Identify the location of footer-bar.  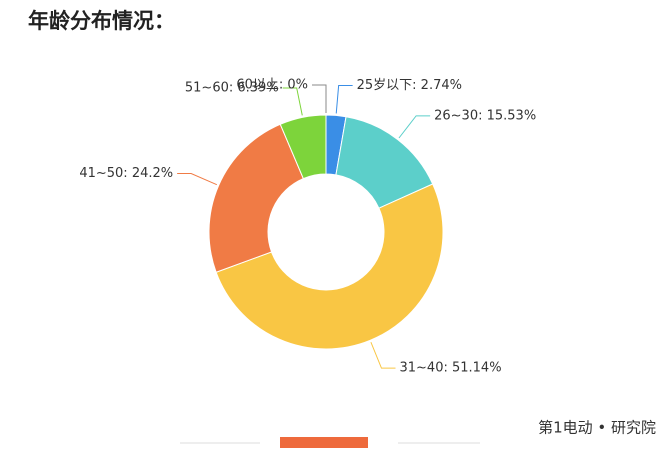
(324, 442).